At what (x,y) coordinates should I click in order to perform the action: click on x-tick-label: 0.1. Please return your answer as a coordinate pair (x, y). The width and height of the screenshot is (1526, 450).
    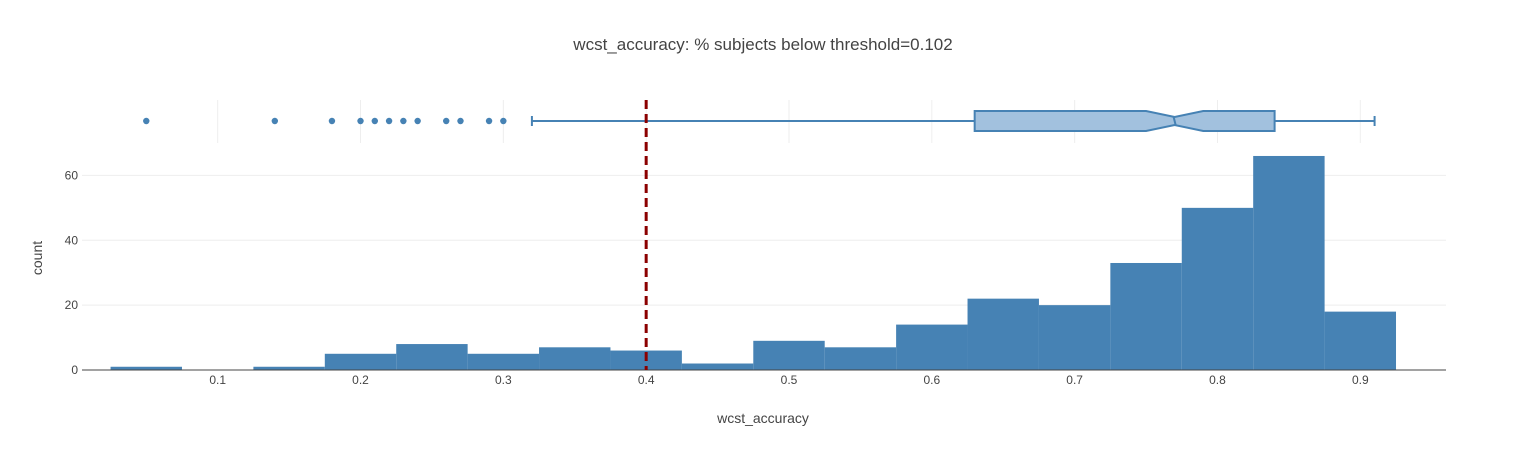
    Looking at the image, I should click on (217, 380).